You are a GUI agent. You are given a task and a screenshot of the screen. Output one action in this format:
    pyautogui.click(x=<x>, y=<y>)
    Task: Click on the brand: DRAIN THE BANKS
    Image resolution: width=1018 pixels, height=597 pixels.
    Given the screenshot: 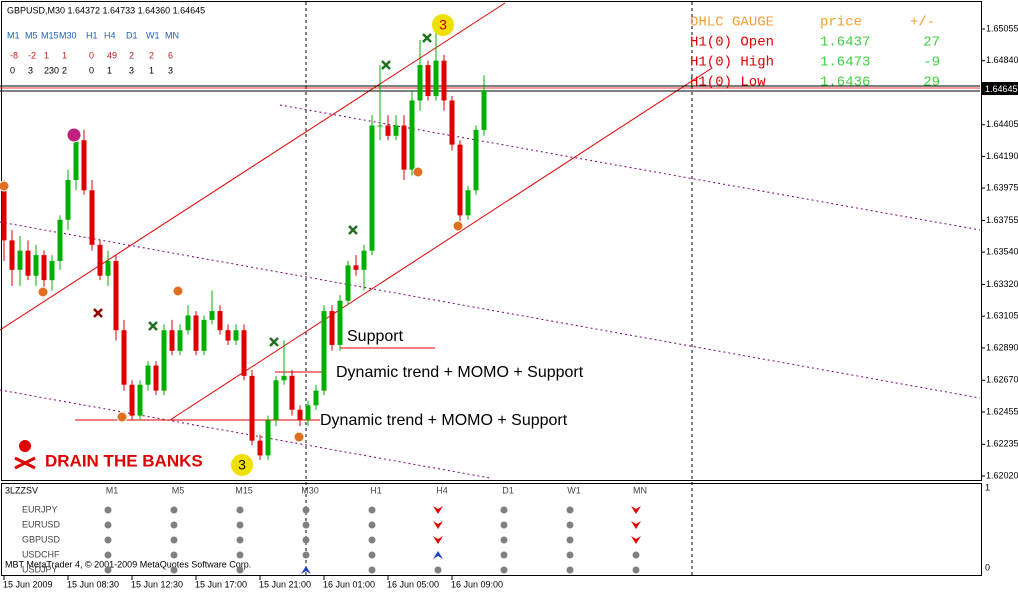 What is the action you would take?
    pyautogui.click(x=124, y=460)
    